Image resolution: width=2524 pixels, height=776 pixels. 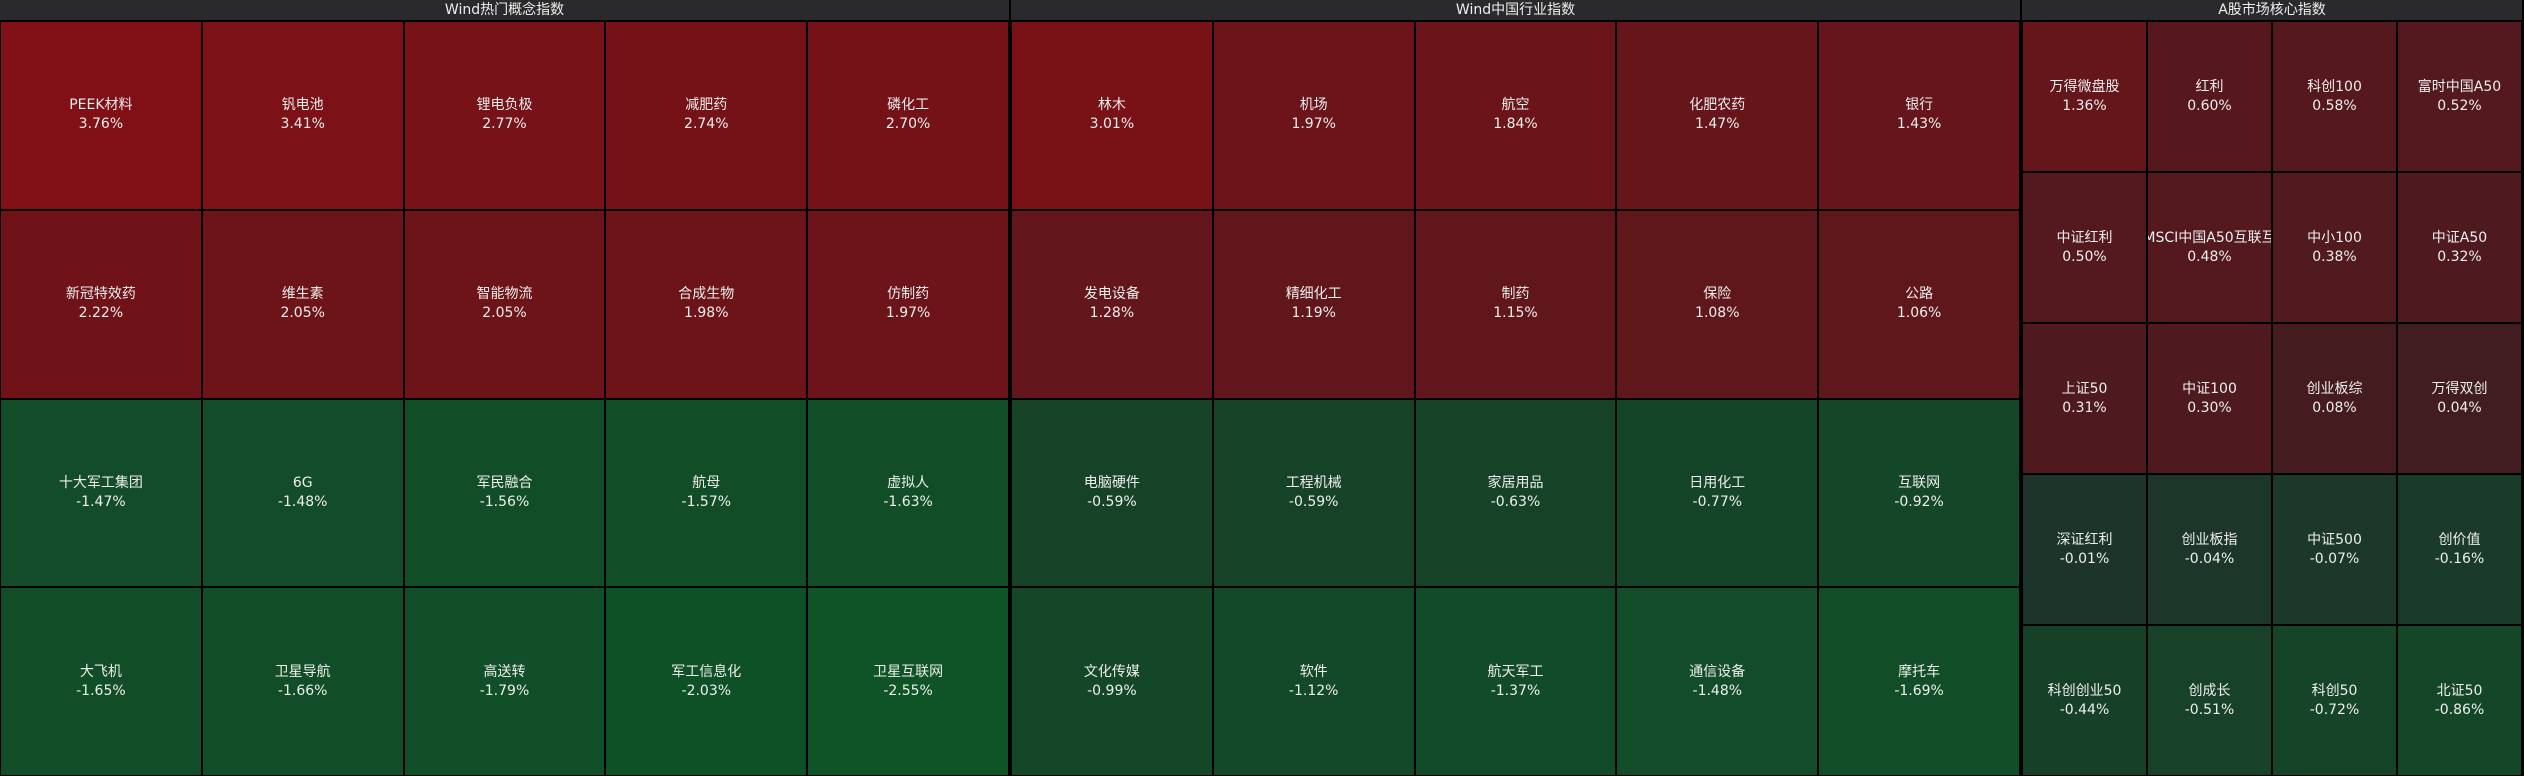 What do you see at coordinates (2209, 700) in the screenshot?
I see `tile: 创成长 -0.51%` at bounding box center [2209, 700].